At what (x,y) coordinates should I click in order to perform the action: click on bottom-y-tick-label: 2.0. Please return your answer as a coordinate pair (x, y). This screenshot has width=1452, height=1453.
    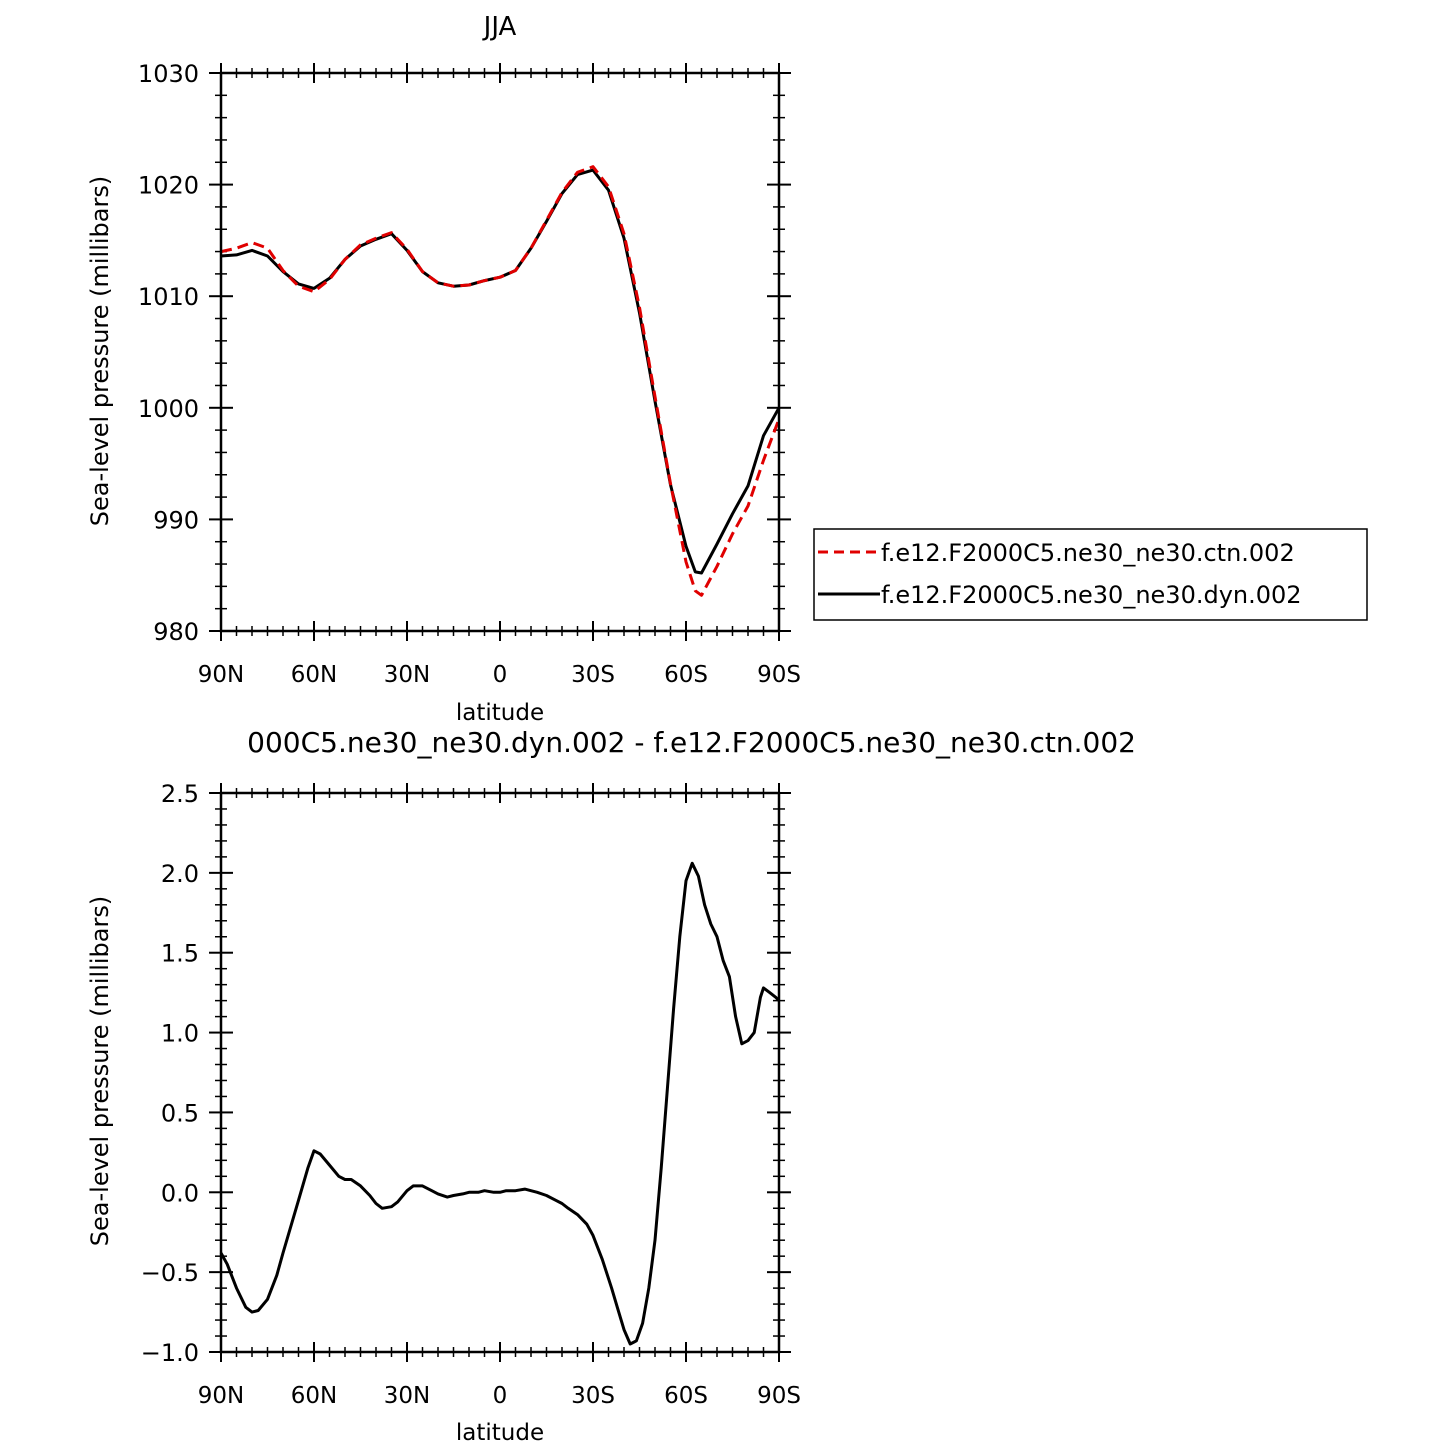
    Looking at the image, I should click on (180, 874).